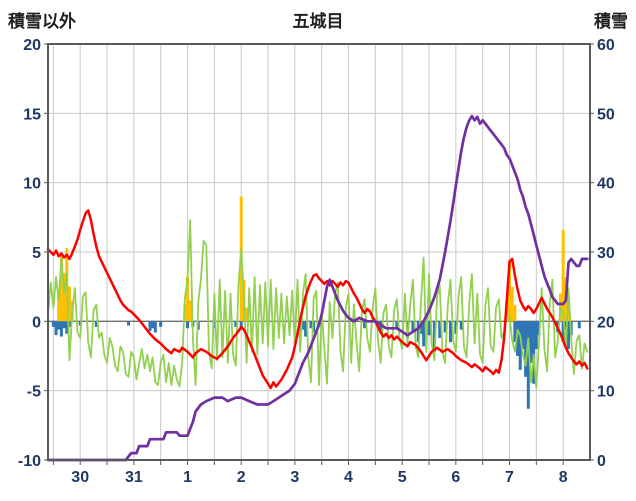  What do you see at coordinates (34, 392) in the screenshot?
I see `svg-text: -5` at bounding box center [34, 392].